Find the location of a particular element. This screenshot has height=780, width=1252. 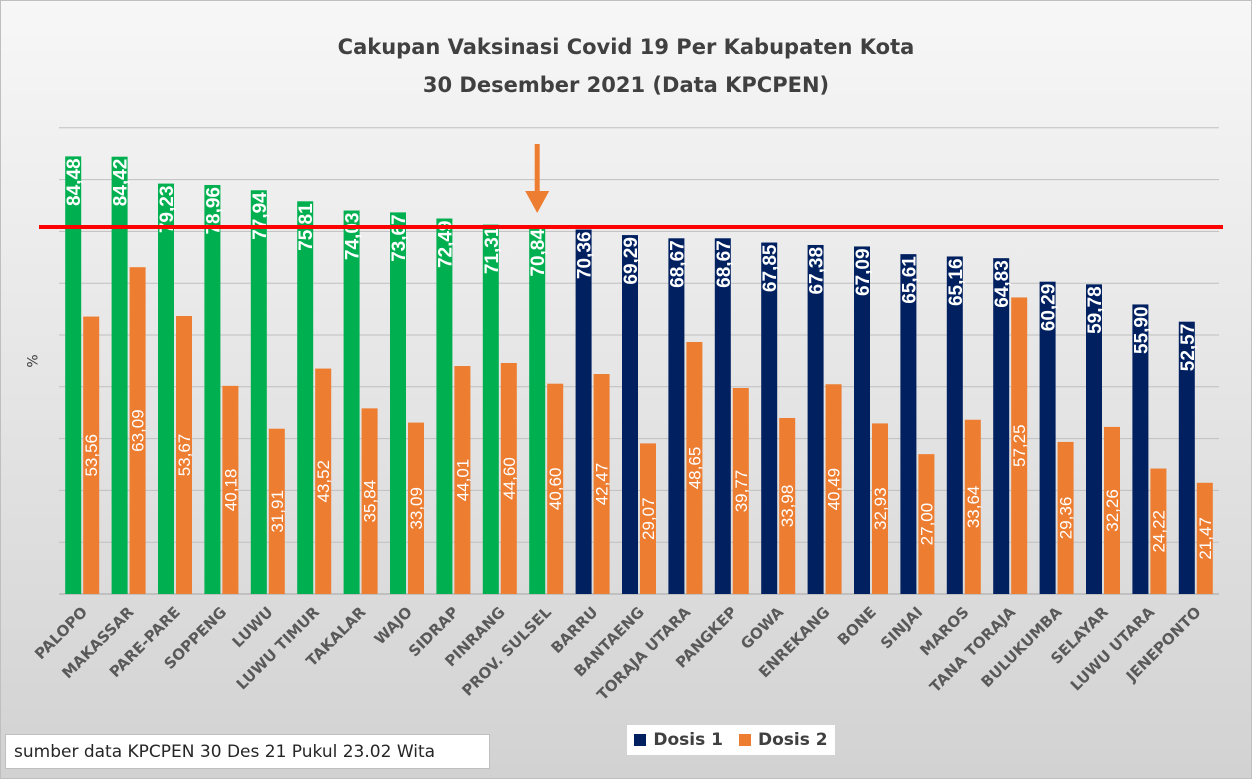

data-label-dosis-1: 78,96 is located at coordinates (213, 211).